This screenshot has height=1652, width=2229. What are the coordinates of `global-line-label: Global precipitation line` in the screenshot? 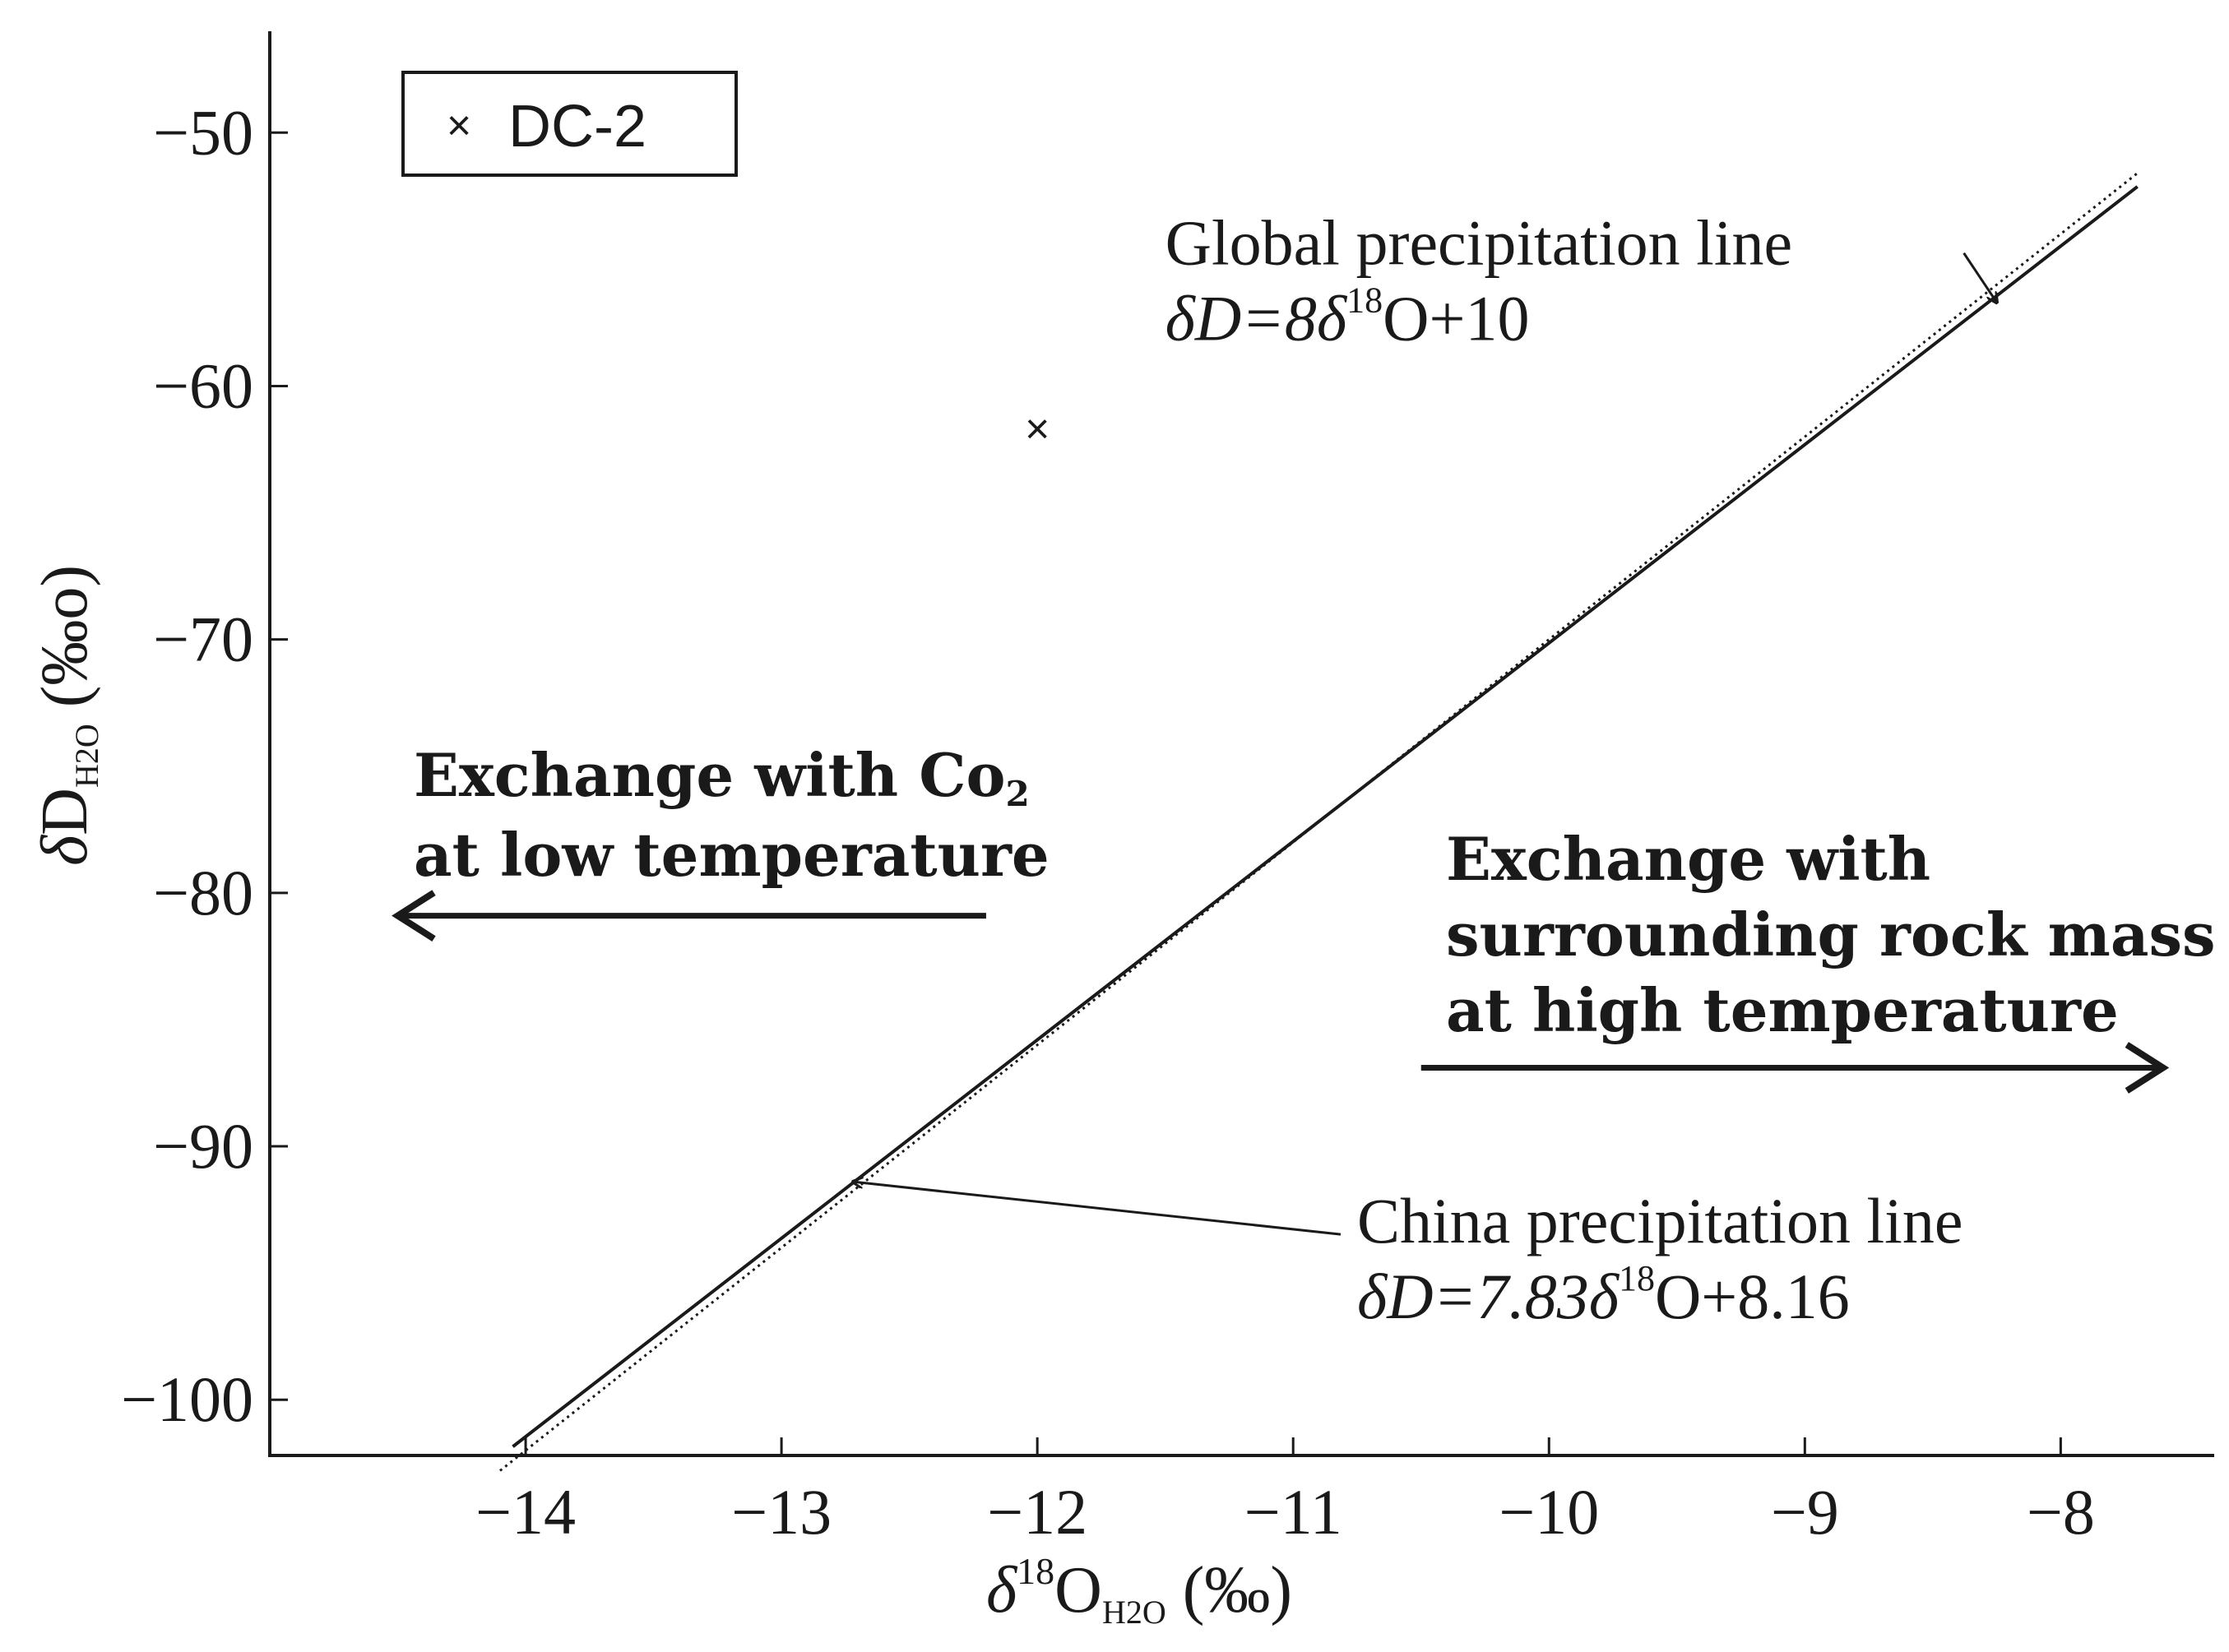 It's located at (1478, 243).